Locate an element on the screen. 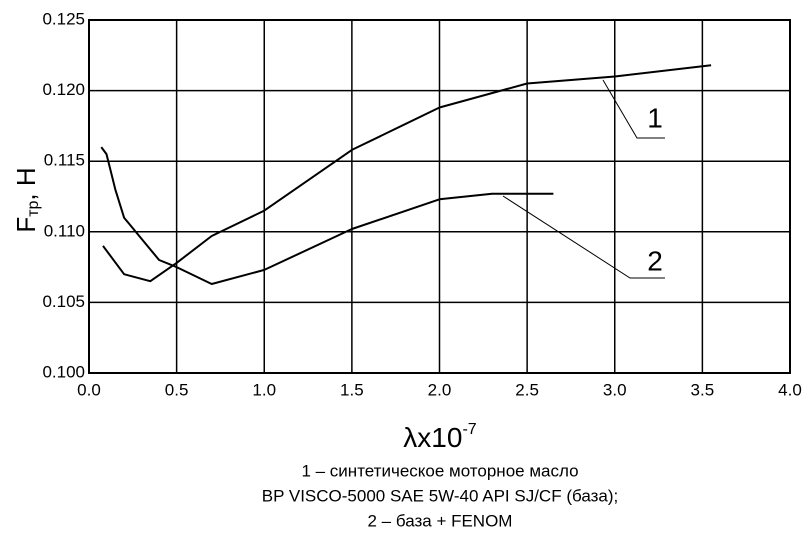 Image resolution: width=810 pixels, height=547 pixels. x-tick-label: 0.5 is located at coordinates (177, 389).